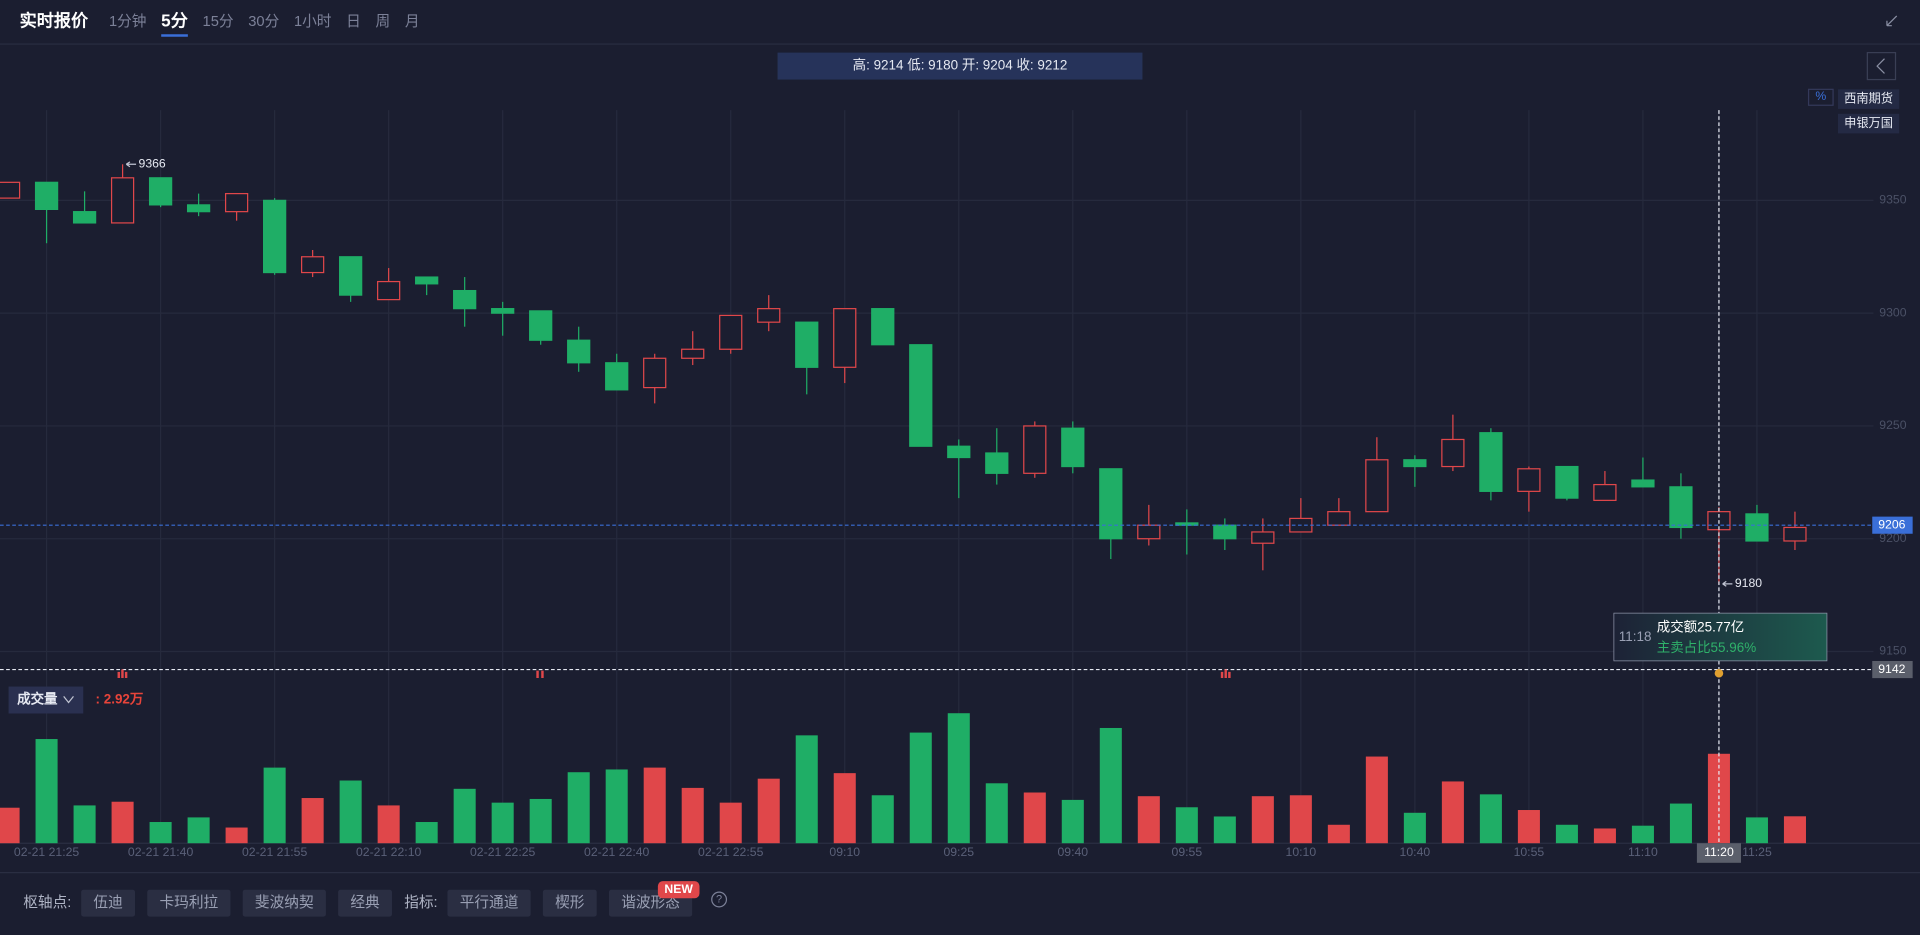 The image size is (1920, 935). Describe the element at coordinates (120, 699) in the screenshot. I see `volume-readout: : 2.92万` at that location.